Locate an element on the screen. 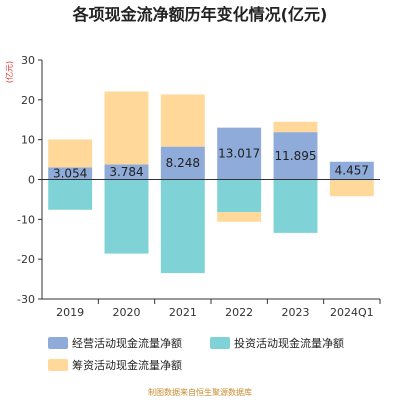 The height and width of the screenshot is (400, 400). bar-financing-2024Q1 is located at coordinates (351, 188).